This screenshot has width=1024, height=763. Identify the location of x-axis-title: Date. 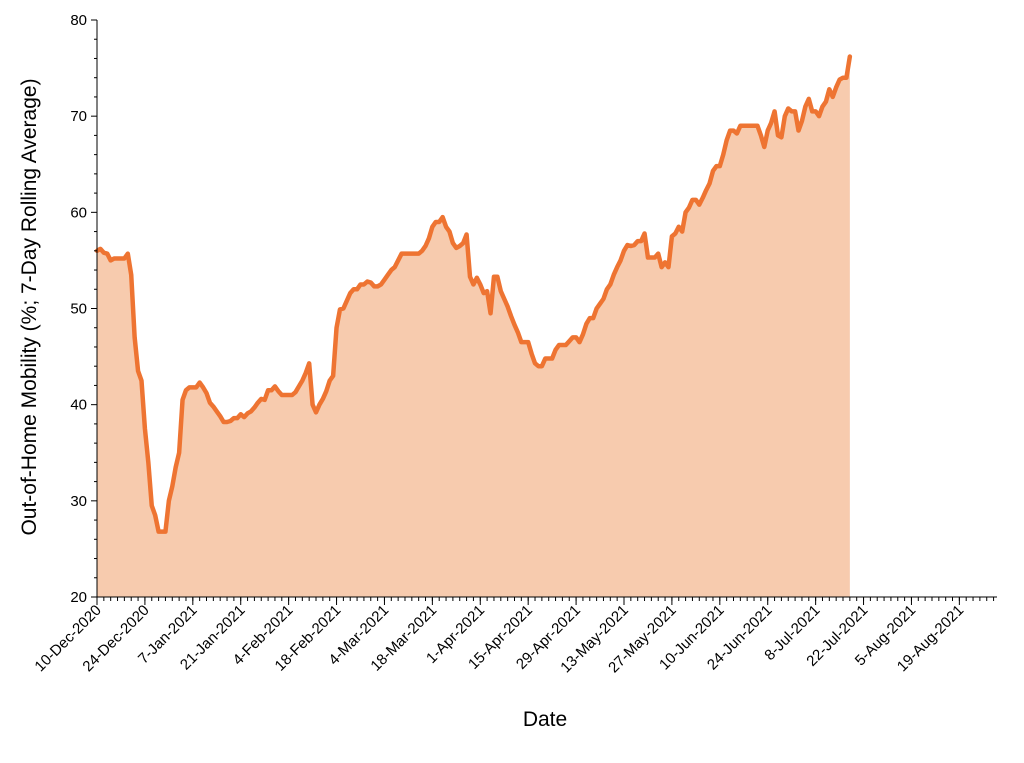
(545, 719).